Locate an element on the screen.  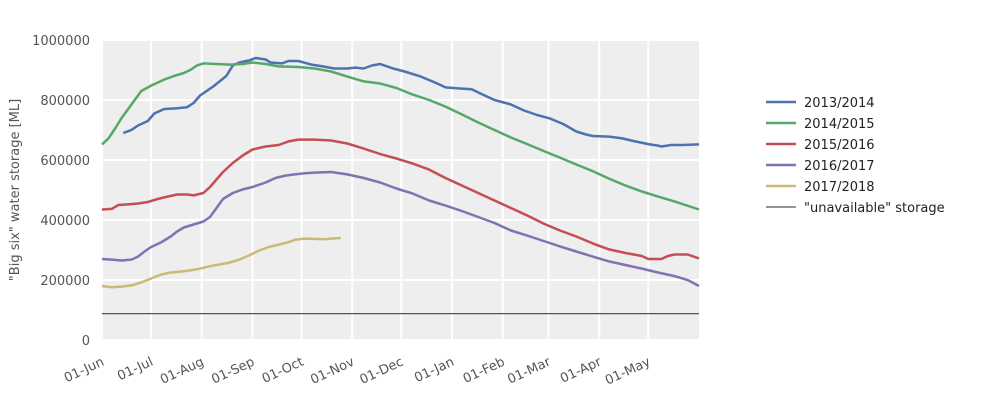
legend-label: 2013/2014 is located at coordinates (839, 103).